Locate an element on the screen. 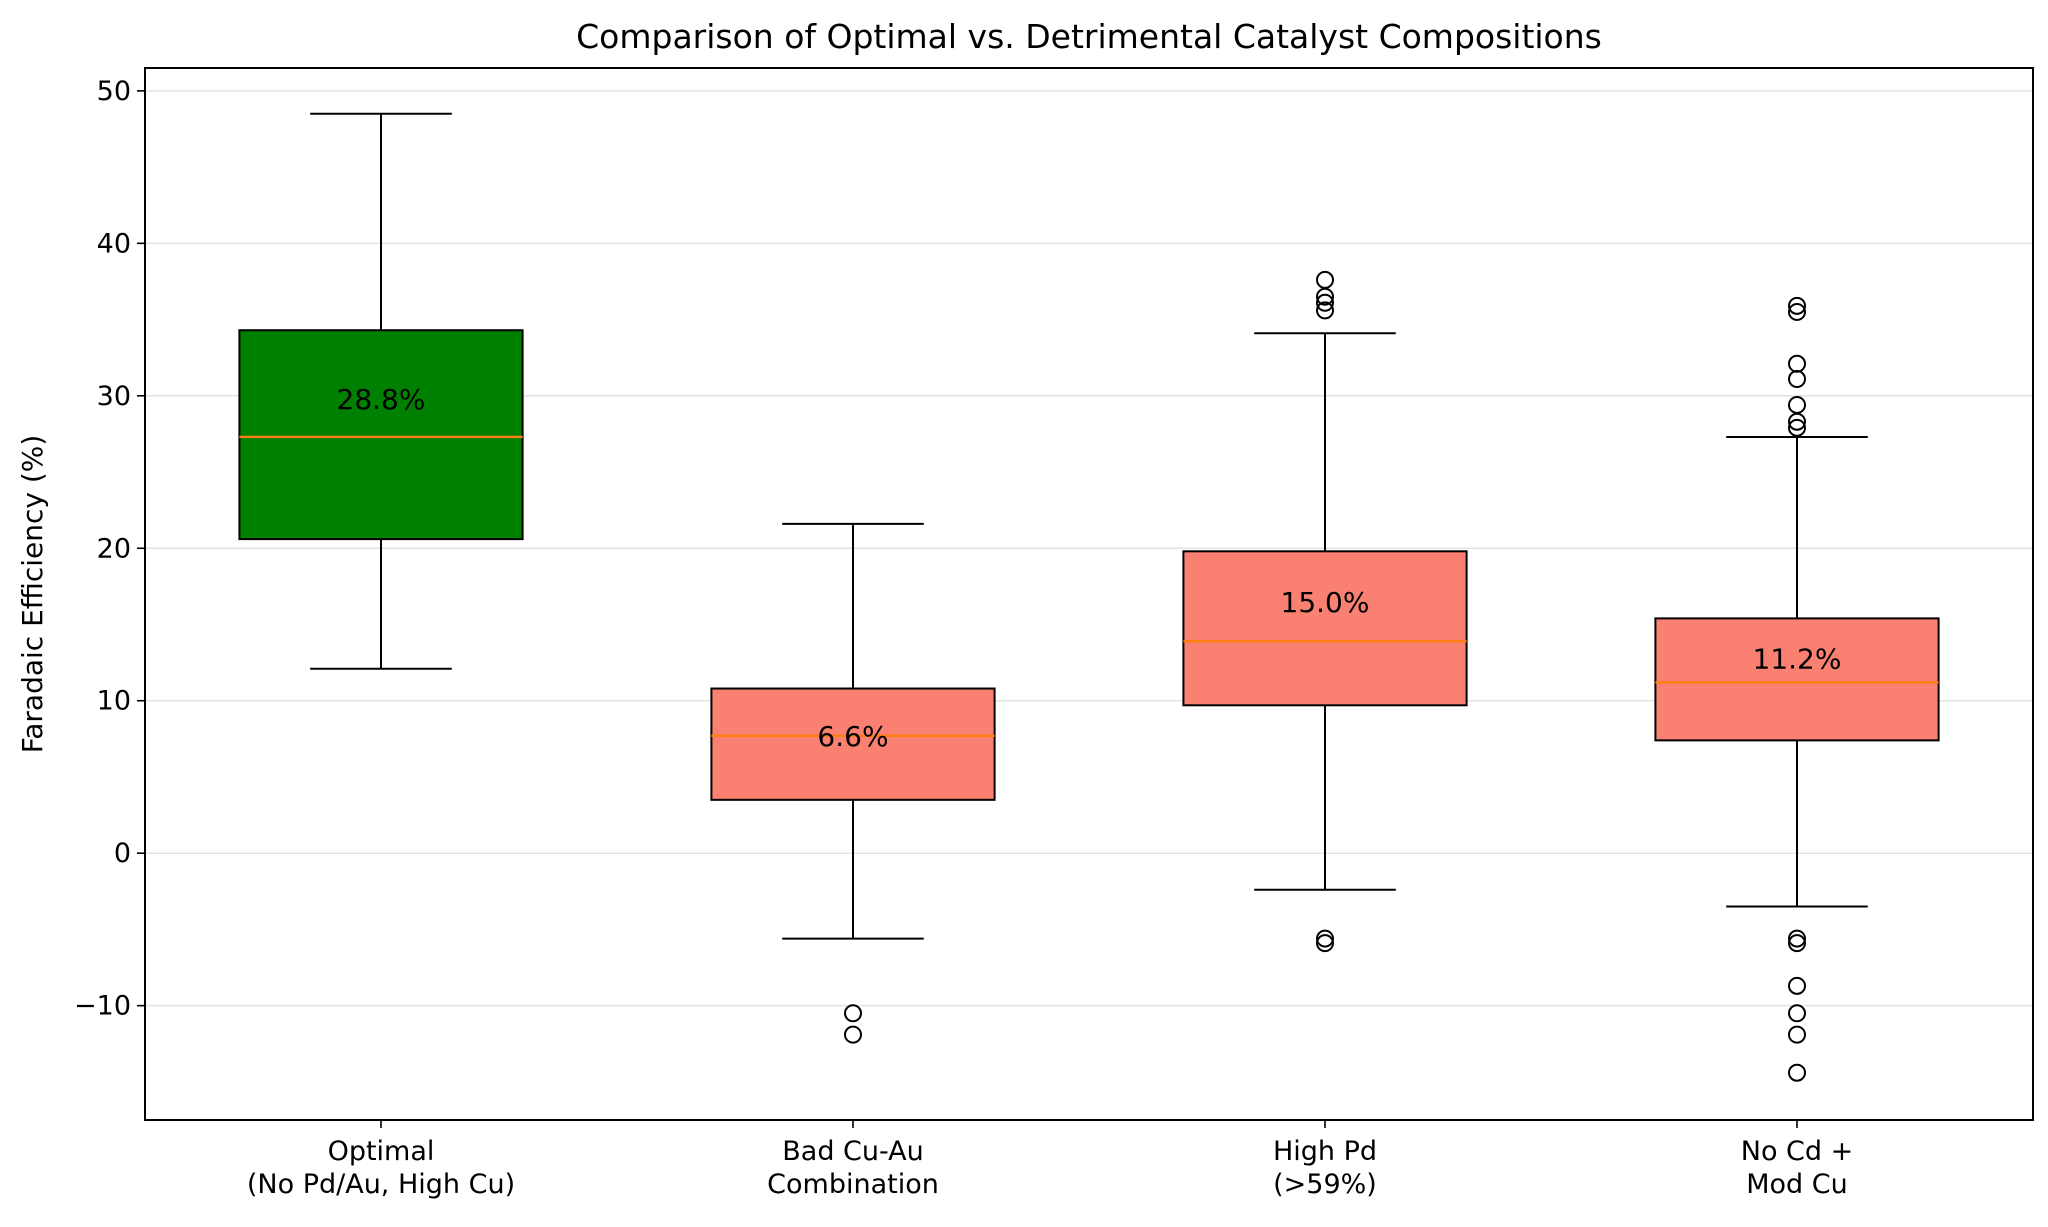 The height and width of the screenshot is (1227, 2048). y-tick-label: 40 is located at coordinates (114, 243).